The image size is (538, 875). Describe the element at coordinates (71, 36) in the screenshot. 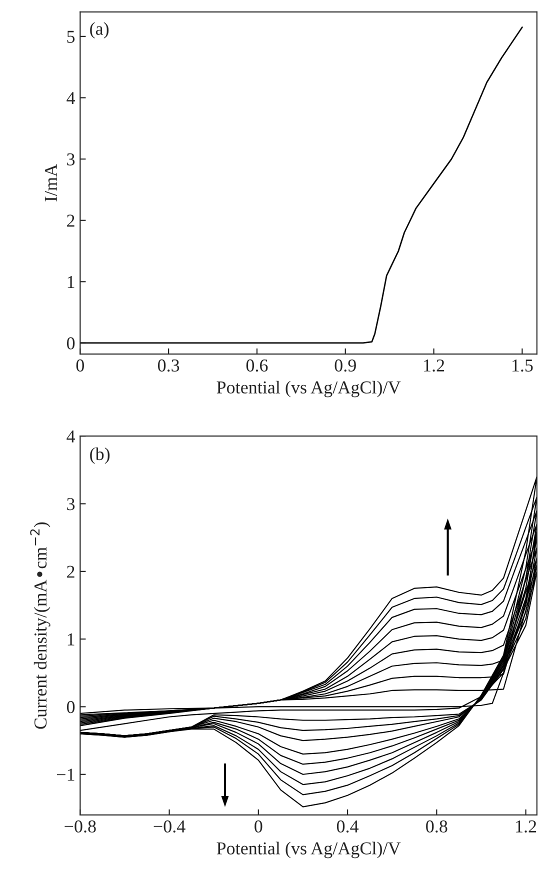

I see `y-tick-label: 5` at that location.